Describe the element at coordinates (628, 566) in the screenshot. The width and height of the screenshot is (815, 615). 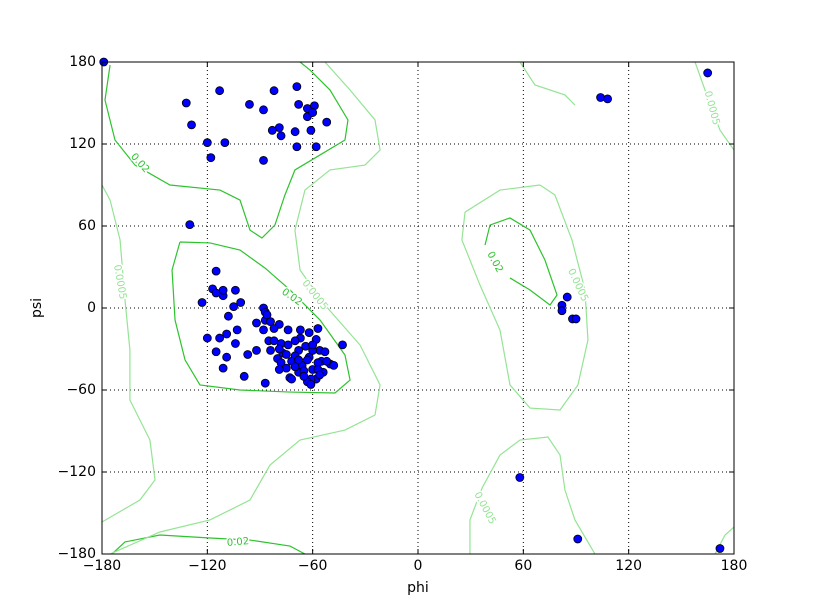
I see `x-tick-label: 120` at that location.